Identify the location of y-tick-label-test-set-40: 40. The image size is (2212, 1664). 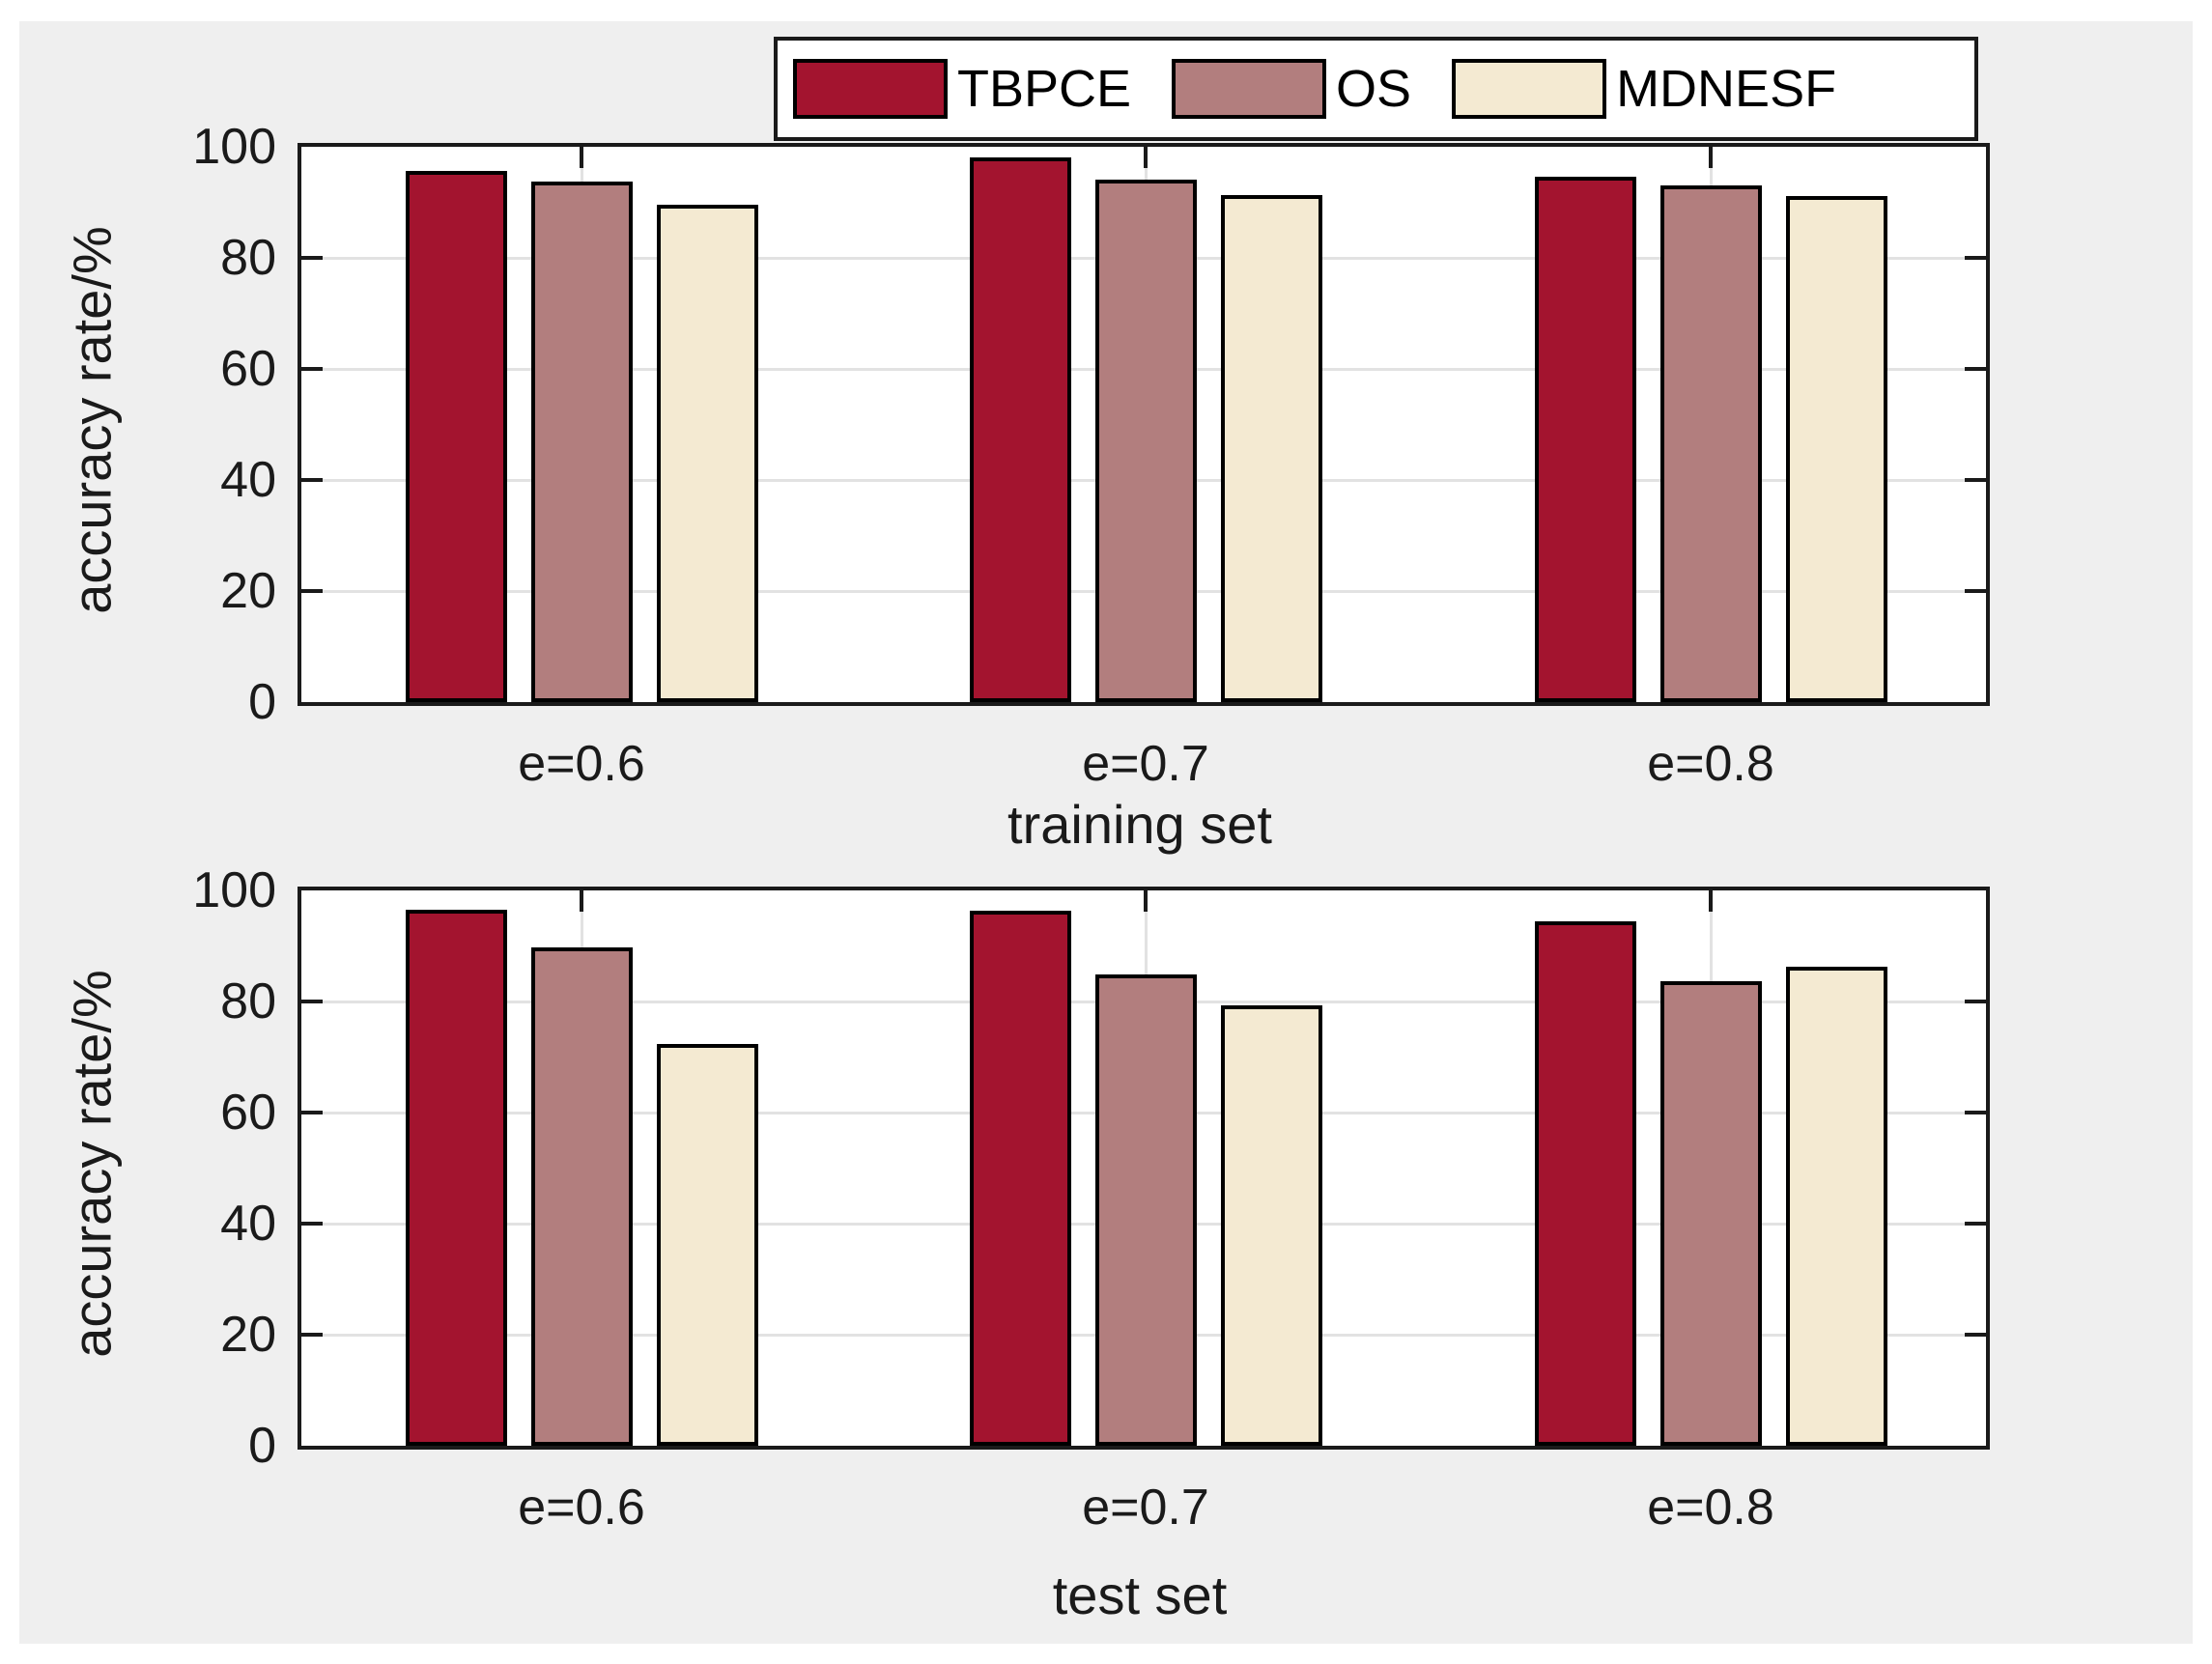
(248, 1224).